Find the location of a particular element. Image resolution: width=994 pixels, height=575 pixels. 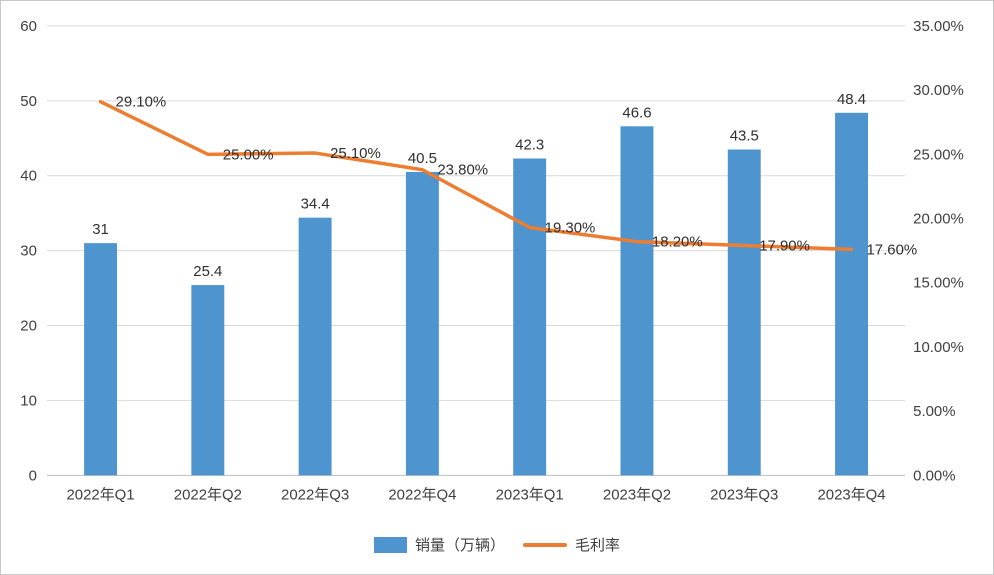

bar-value-label: 48.4 is located at coordinates (851, 99).